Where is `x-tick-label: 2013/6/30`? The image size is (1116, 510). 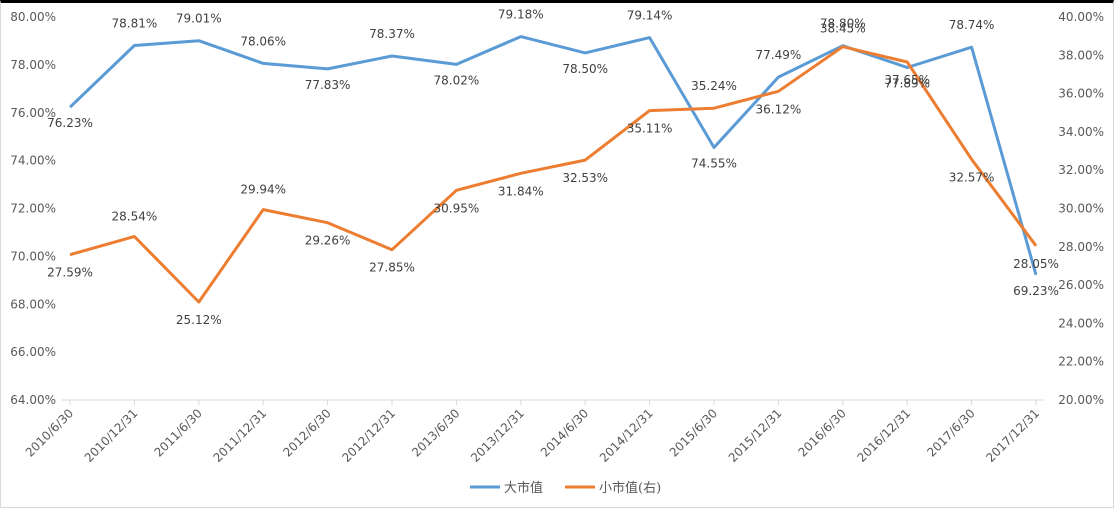 x-tick-label: 2013/6/30 is located at coordinates (435, 432).